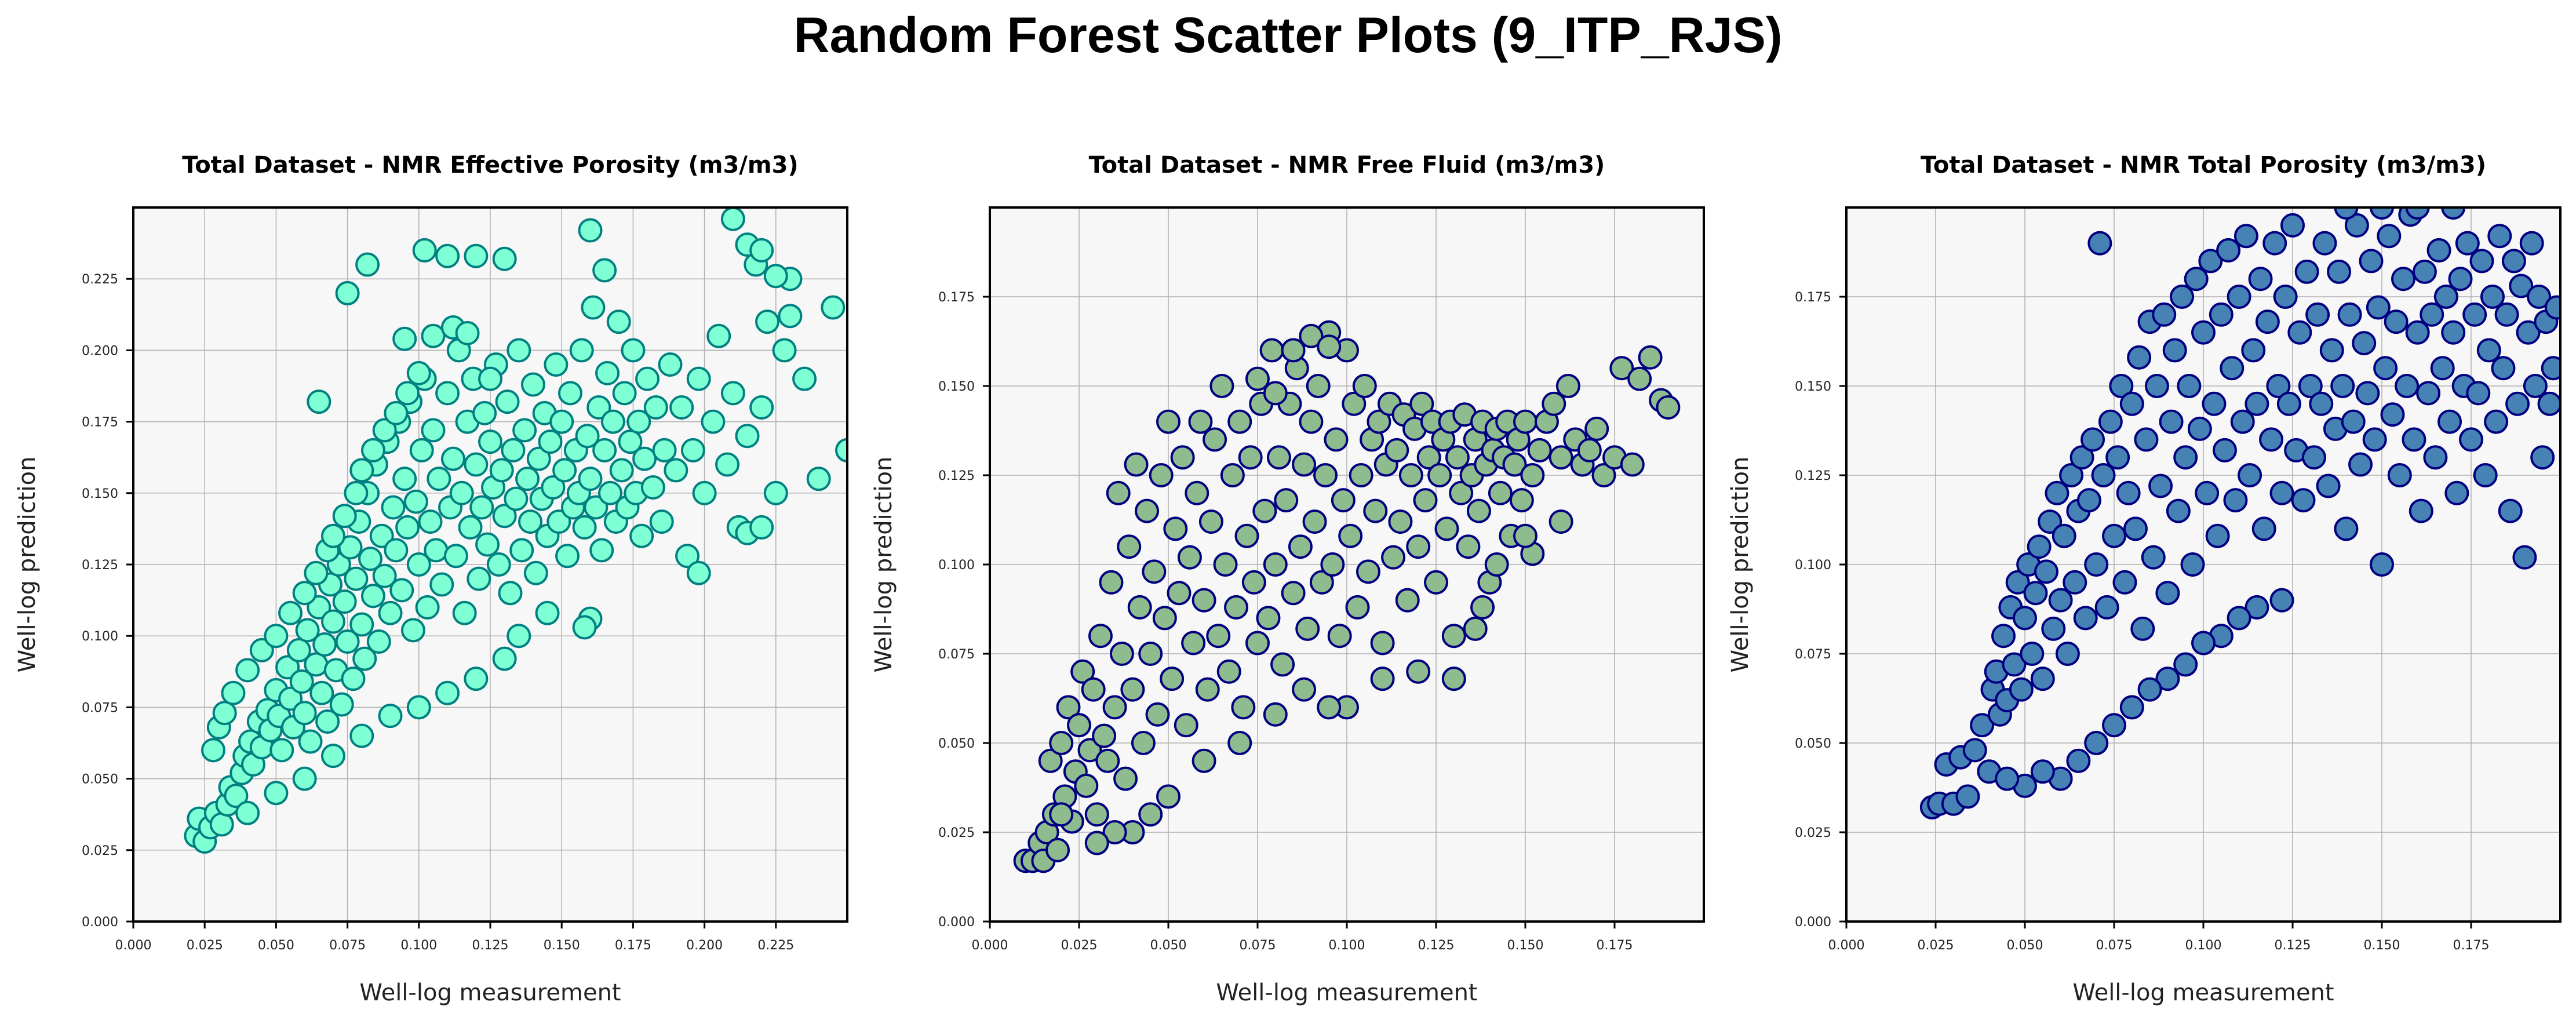 The width and height of the screenshot is (2576, 1027). I want to click on x-tick-label: 0.175, so click(633, 945).